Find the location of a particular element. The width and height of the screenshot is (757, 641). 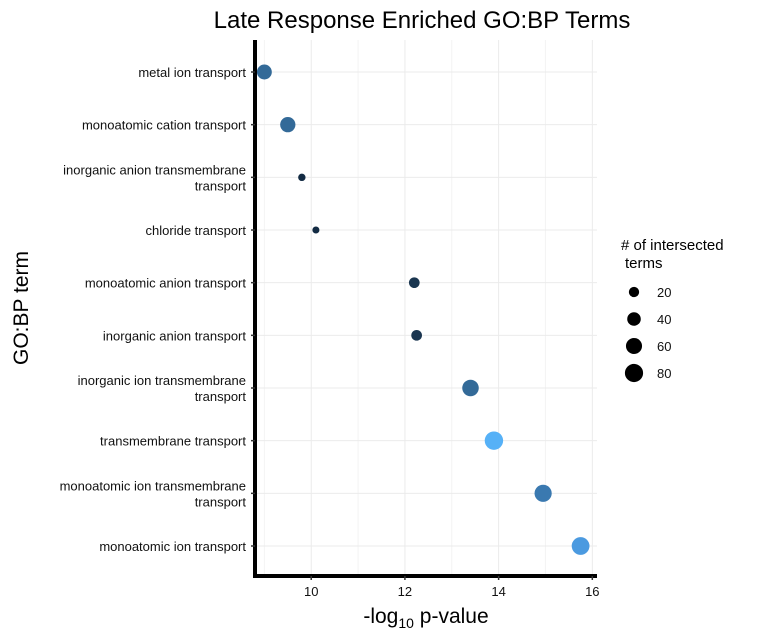

y-tick-label: metal ion transport is located at coordinates (192, 72).